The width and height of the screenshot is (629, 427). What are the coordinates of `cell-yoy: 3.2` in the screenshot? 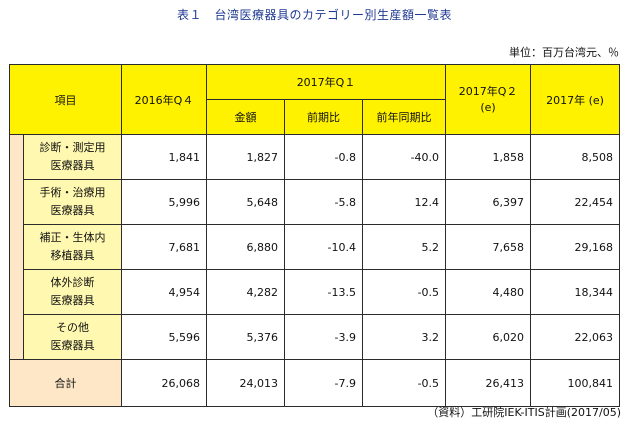 It's located at (404, 337).